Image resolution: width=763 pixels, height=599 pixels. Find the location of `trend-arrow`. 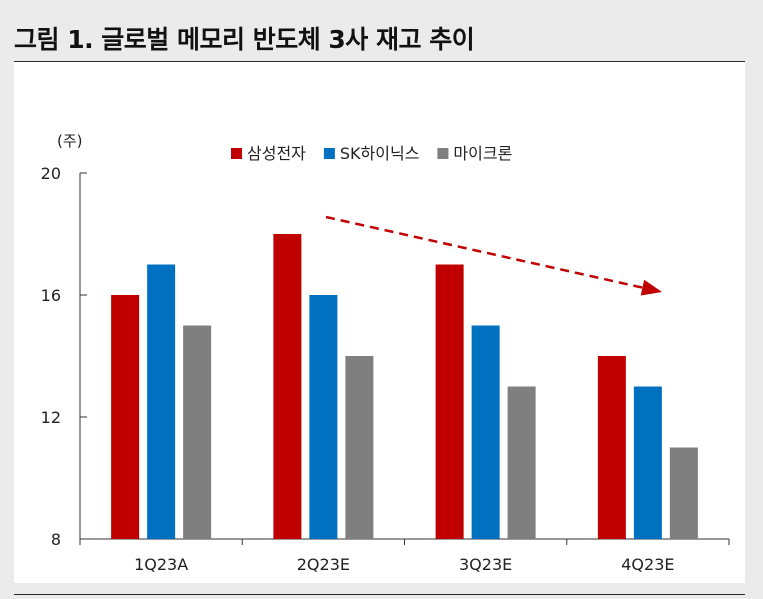

trend-arrow is located at coordinates (493, 255).